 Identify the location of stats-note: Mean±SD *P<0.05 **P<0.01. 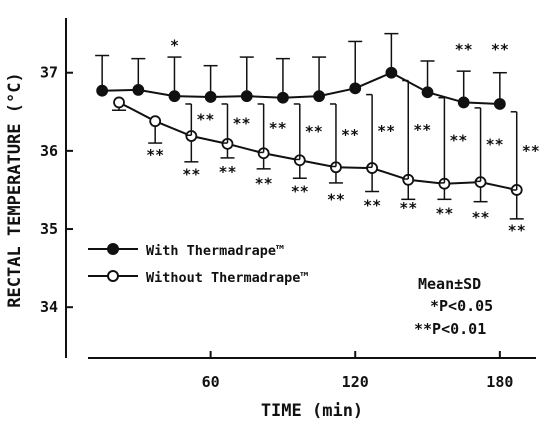
(453, 306).